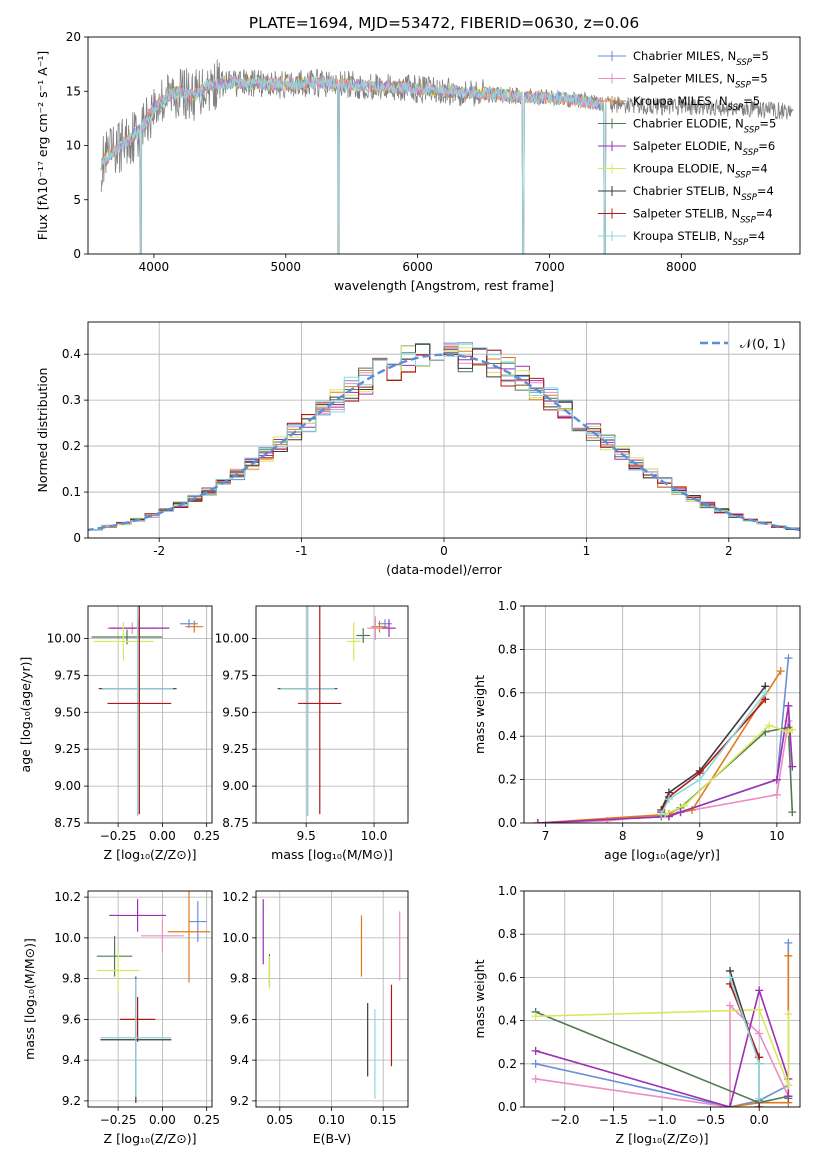 The height and width of the screenshot is (1174, 819). Describe the element at coordinates (73, 37) in the screenshot. I see `y-tick-label: 20` at that location.